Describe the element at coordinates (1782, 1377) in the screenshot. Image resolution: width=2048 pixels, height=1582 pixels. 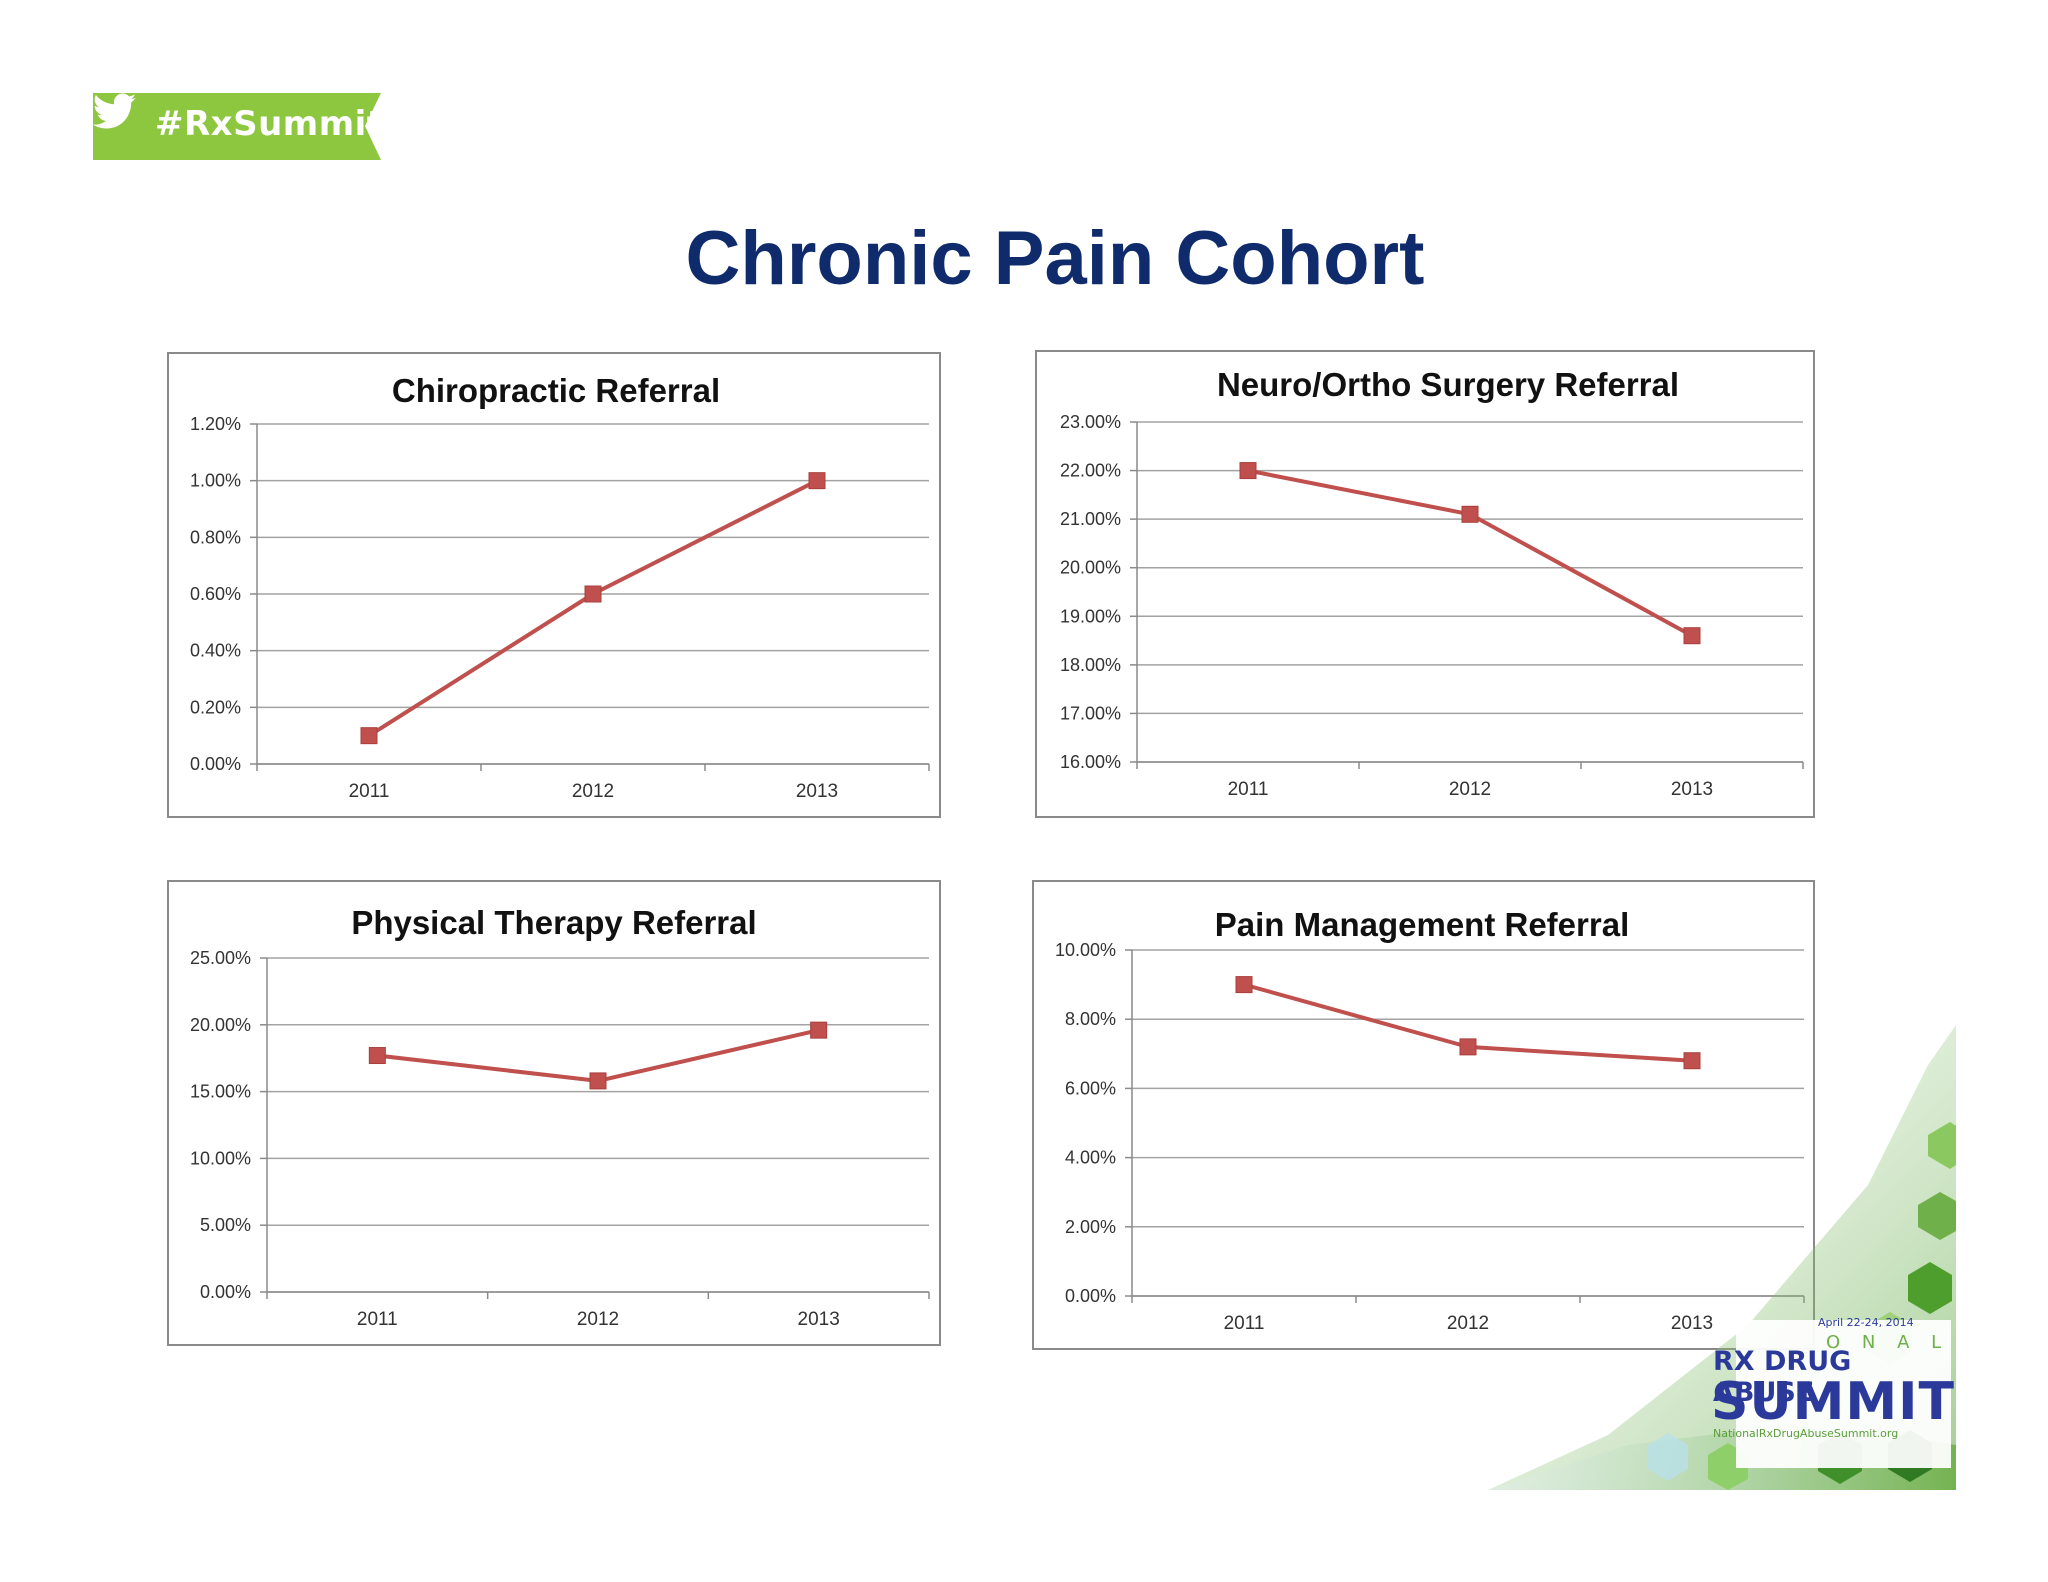
I see `logo-line1: RX DRUG ABUSE` at that location.